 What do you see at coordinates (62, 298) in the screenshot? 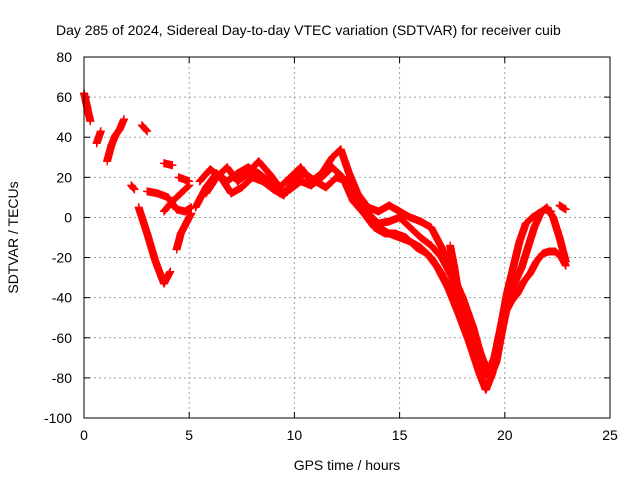
I see `y-tick-label: -40` at bounding box center [62, 298].